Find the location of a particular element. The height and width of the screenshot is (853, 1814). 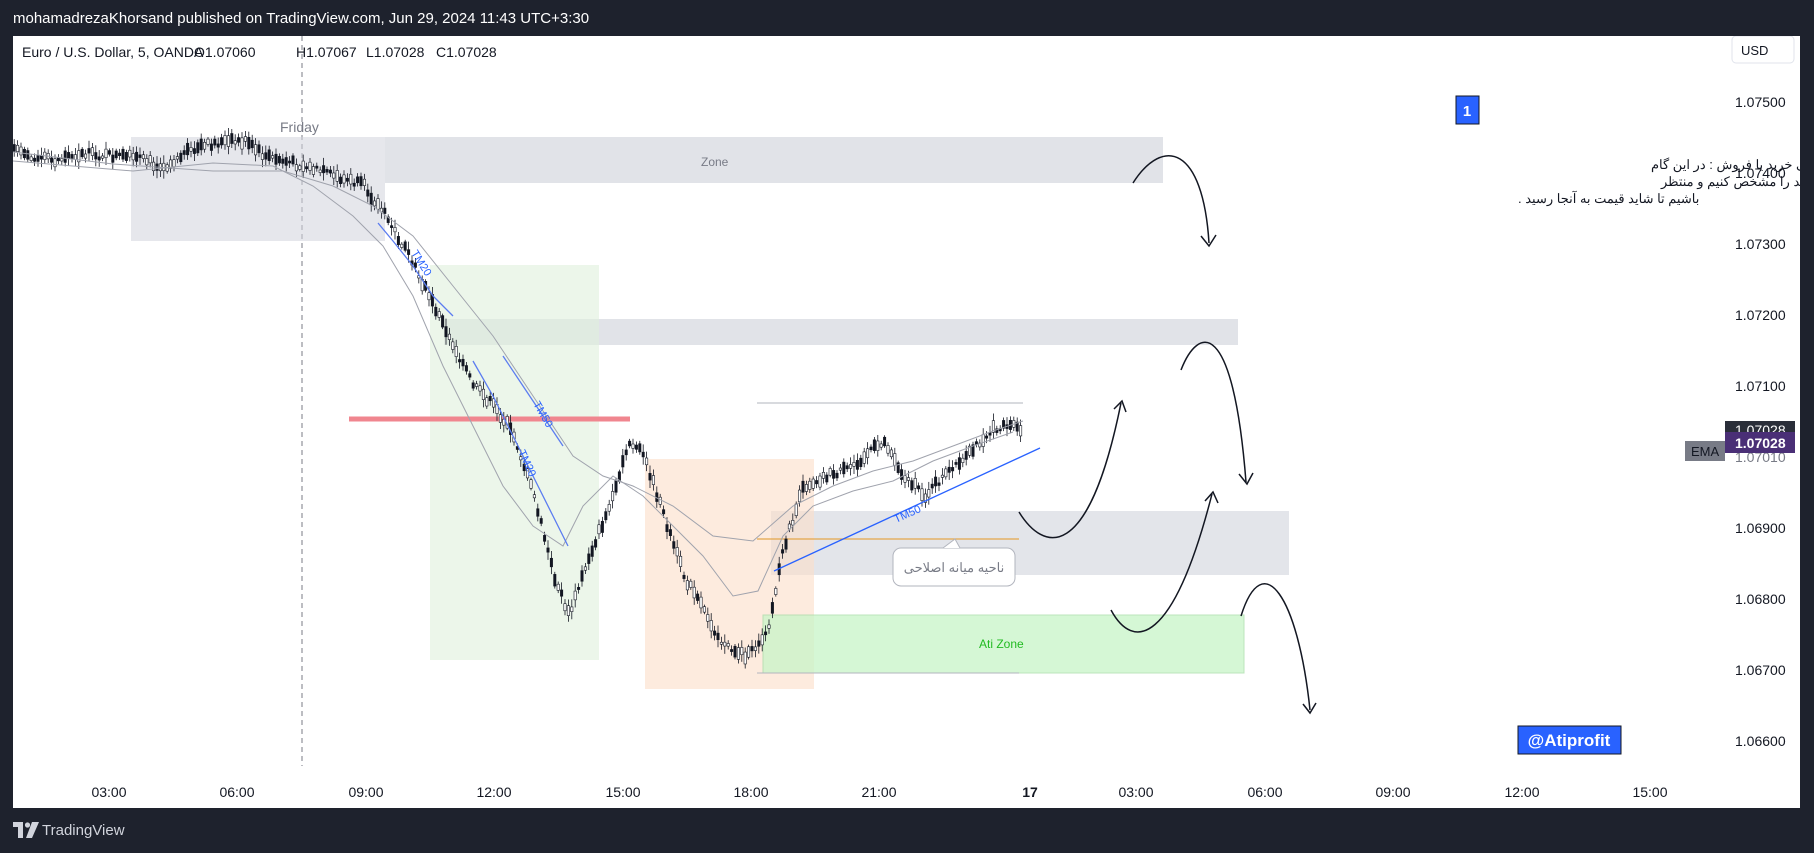

price-tick: 1.06600 is located at coordinates (1760, 741).